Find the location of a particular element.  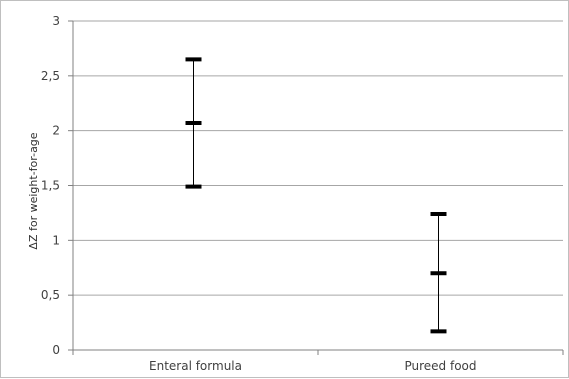

y-tick-label: 0,5 is located at coordinates (50, 295).